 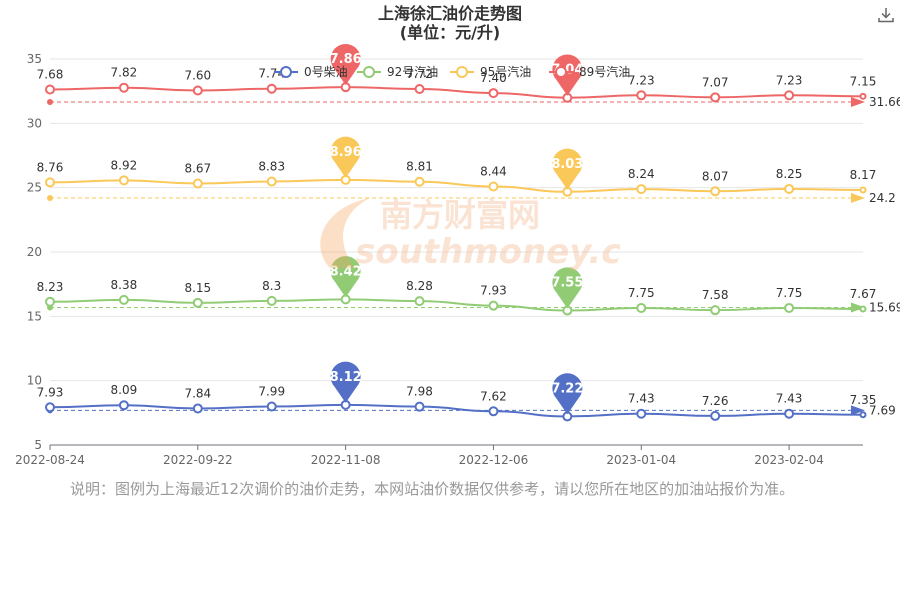 I want to click on x-tick-label: 2023-02-04, so click(x=789, y=460).